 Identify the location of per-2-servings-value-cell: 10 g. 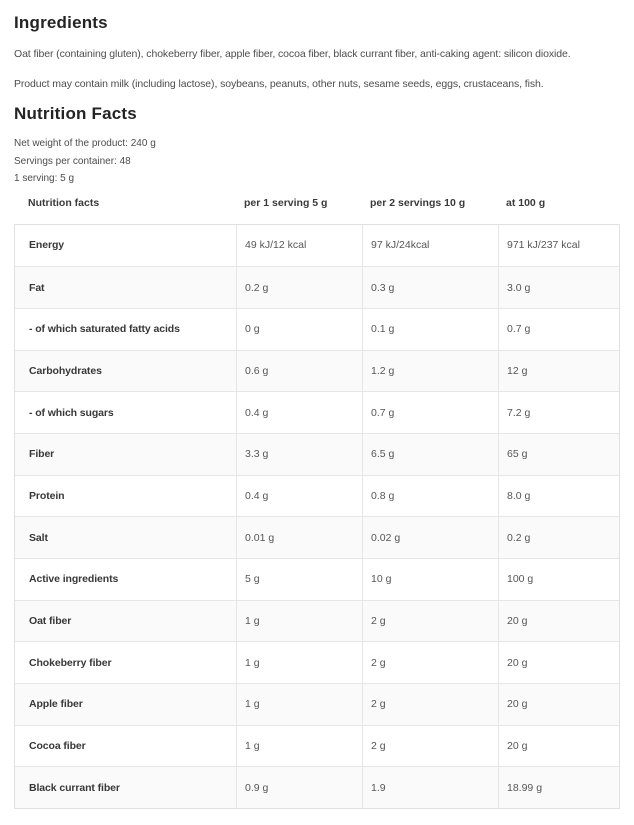
(430, 579).